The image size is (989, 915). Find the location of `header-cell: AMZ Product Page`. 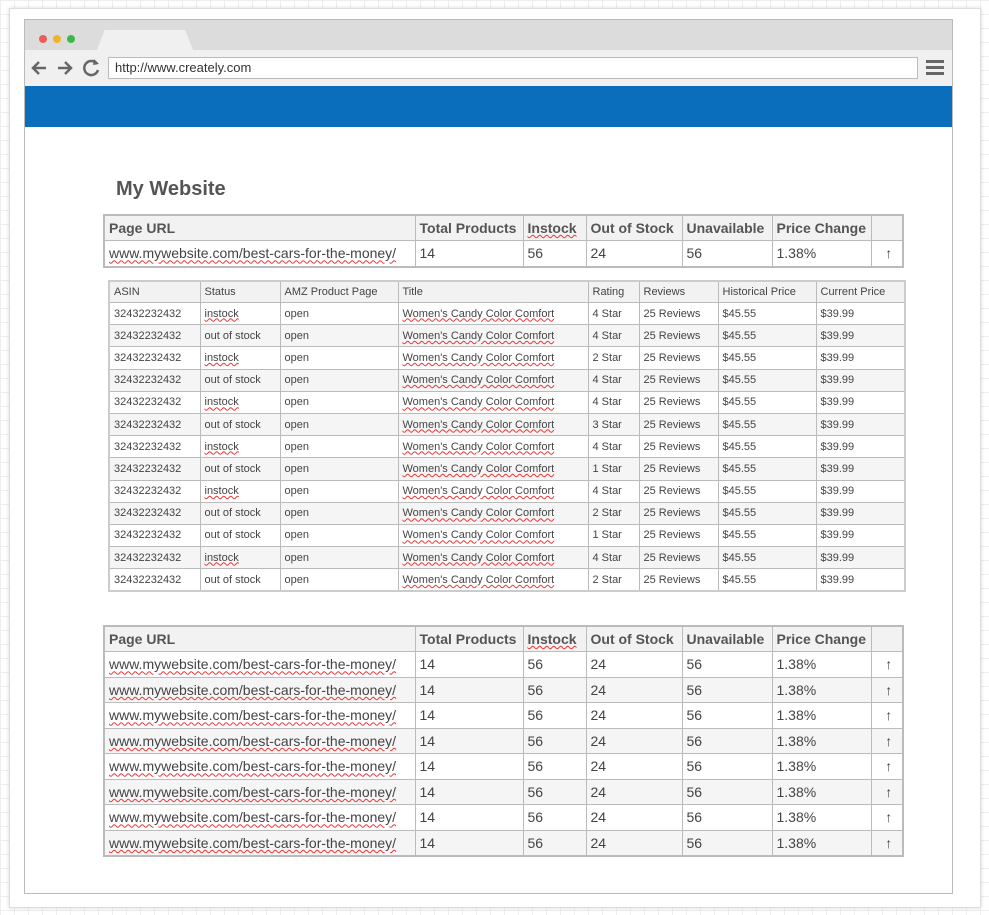

header-cell: AMZ Product Page is located at coordinates (339, 291).